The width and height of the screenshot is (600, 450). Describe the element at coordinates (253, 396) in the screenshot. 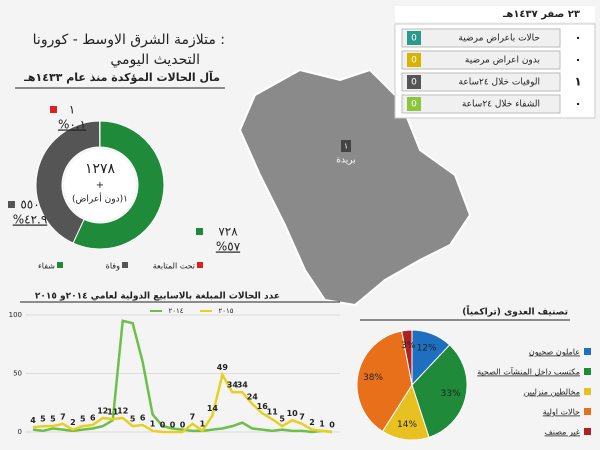

I see `data-label: 24` at that location.